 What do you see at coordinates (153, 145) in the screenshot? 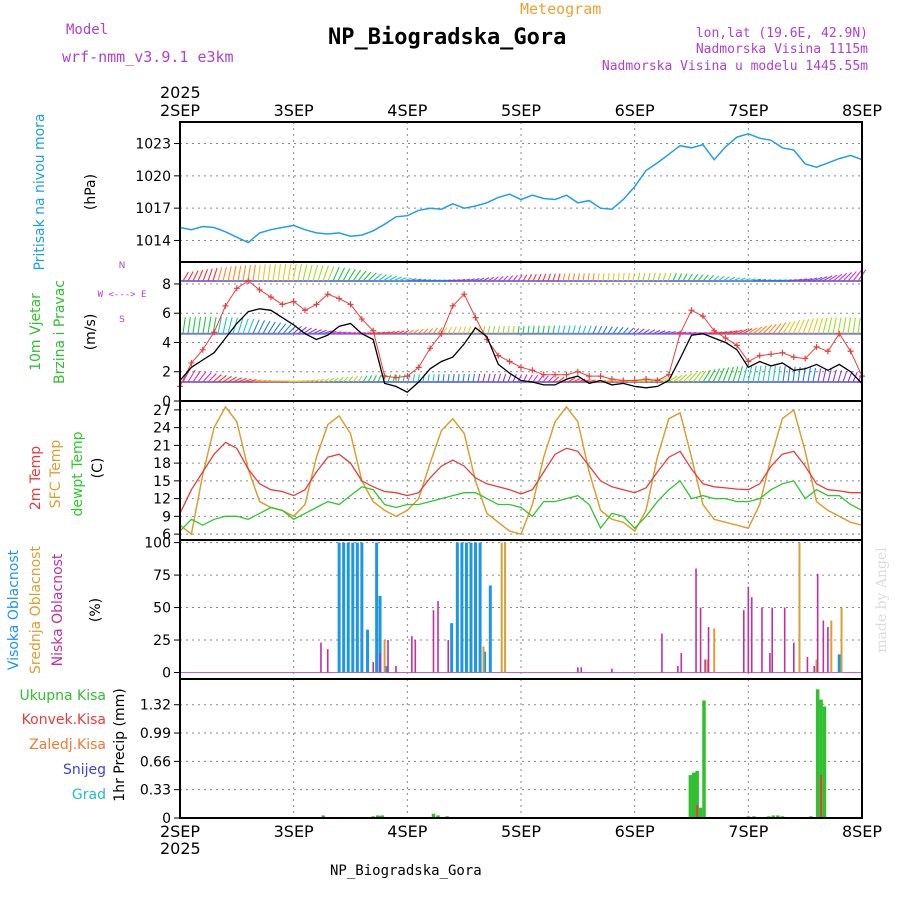
I see `y-tick-label: 1023` at bounding box center [153, 145].